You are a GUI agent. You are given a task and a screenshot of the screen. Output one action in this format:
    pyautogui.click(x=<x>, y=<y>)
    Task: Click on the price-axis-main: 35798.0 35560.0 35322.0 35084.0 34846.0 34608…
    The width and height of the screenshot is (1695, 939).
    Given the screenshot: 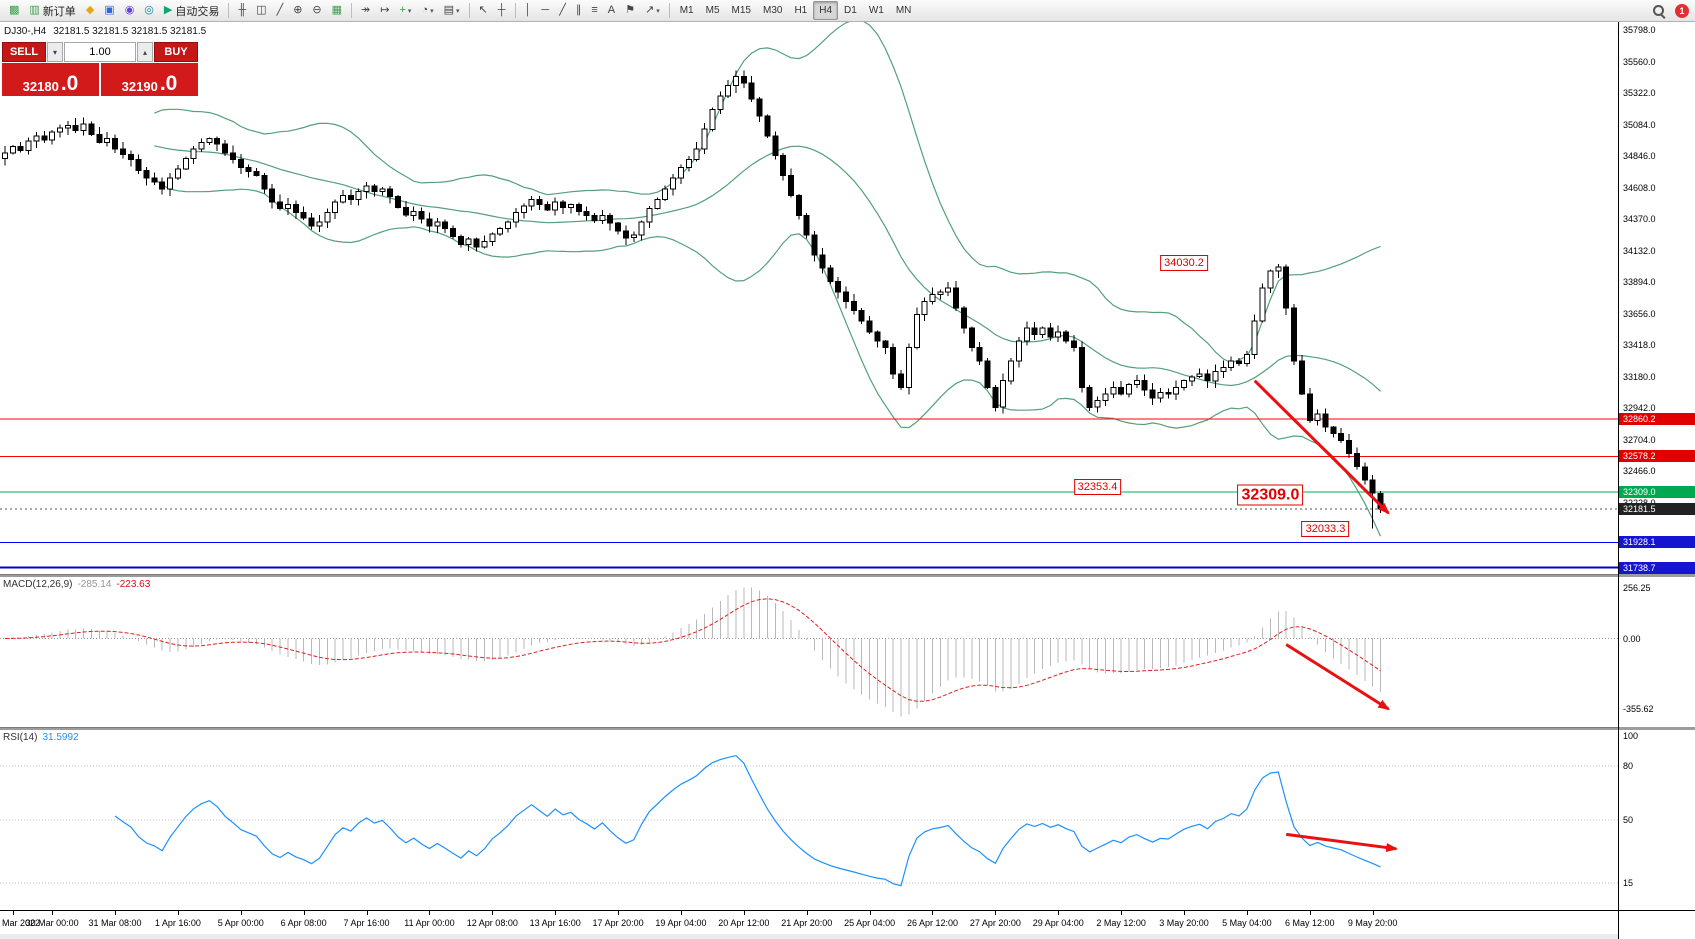 What is the action you would take?
    pyautogui.click(x=1657, y=298)
    